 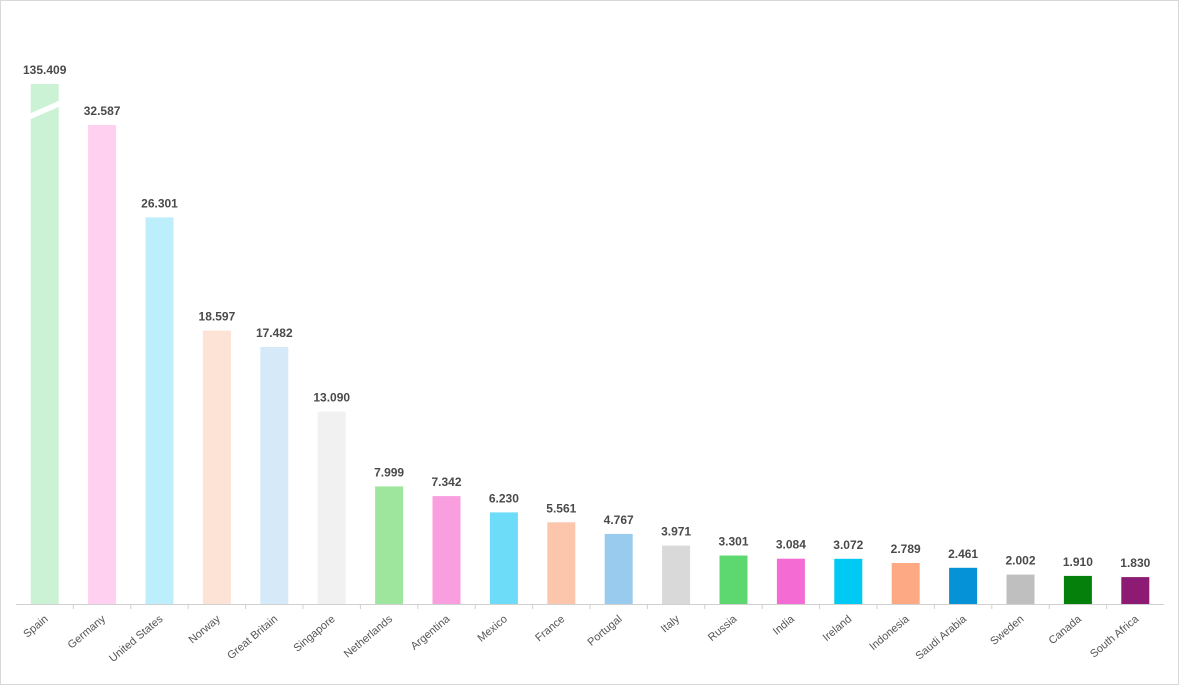 I want to click on bar-germany, so click(x=102, y=364).